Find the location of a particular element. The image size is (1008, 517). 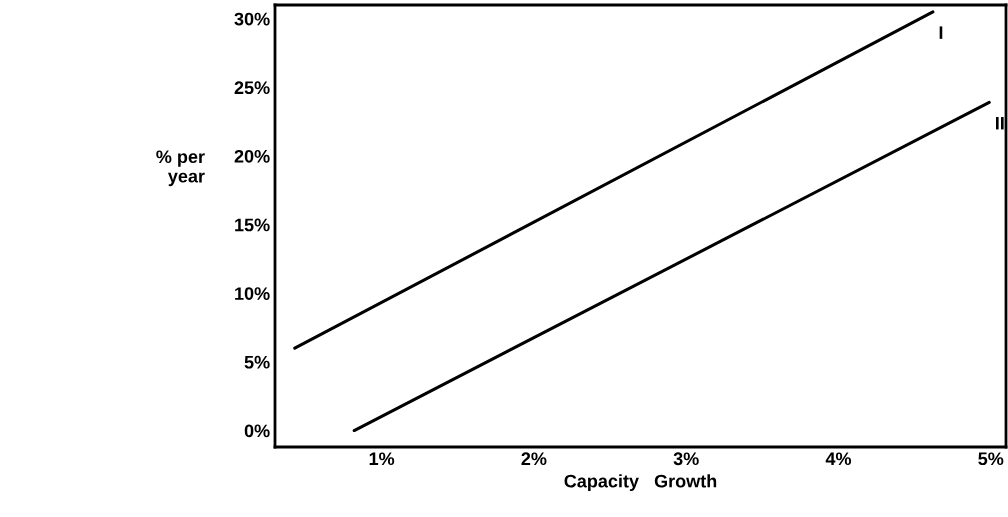

x-tick-label: 4% is located at coordinates (838, 459).